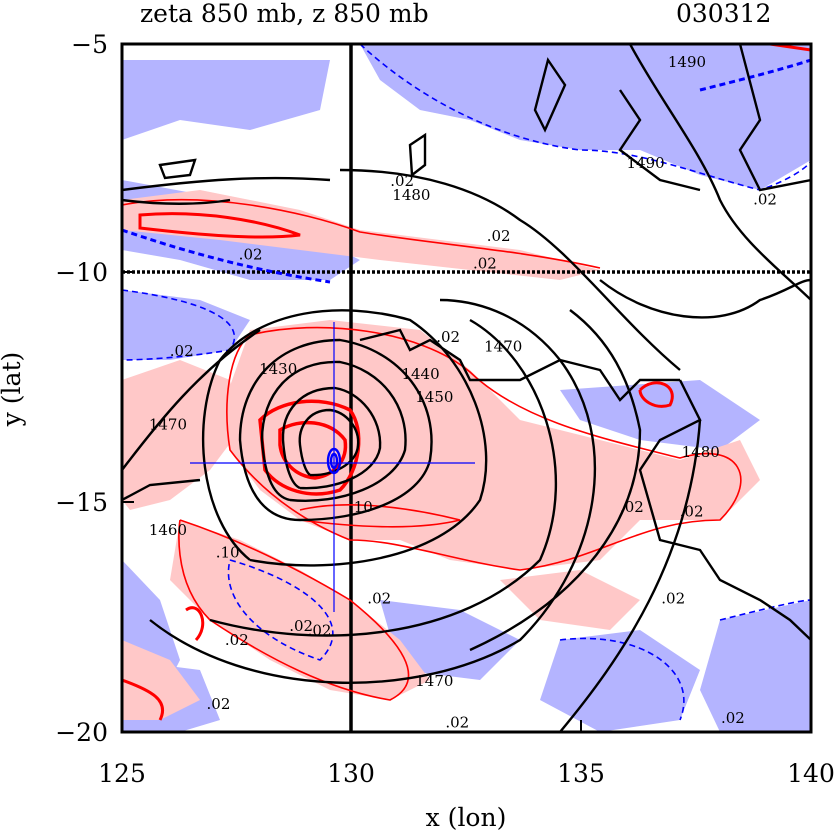  Describe the element at coordinates (811, 773) in the screenshot. I see `x-tick-label-140: 140` at that location.